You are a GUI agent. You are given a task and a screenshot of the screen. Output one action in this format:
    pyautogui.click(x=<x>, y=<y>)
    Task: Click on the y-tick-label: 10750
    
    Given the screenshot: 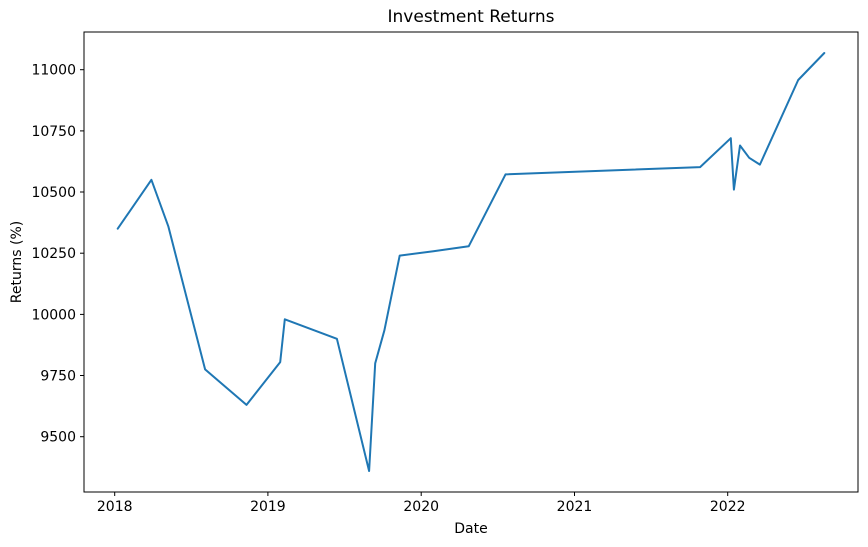 What is the action you would take?
    pyautogui.click(x=53, y=132)
    